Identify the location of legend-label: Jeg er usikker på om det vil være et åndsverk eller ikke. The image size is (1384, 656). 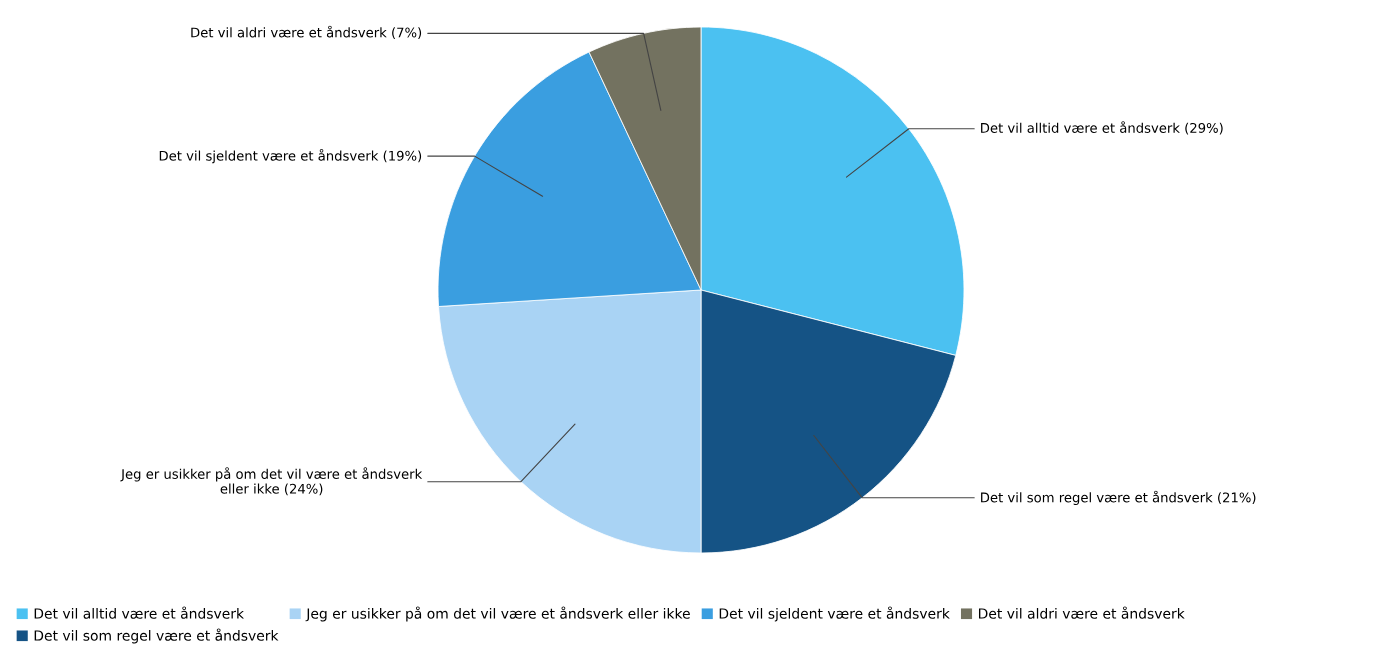
(497, 614).